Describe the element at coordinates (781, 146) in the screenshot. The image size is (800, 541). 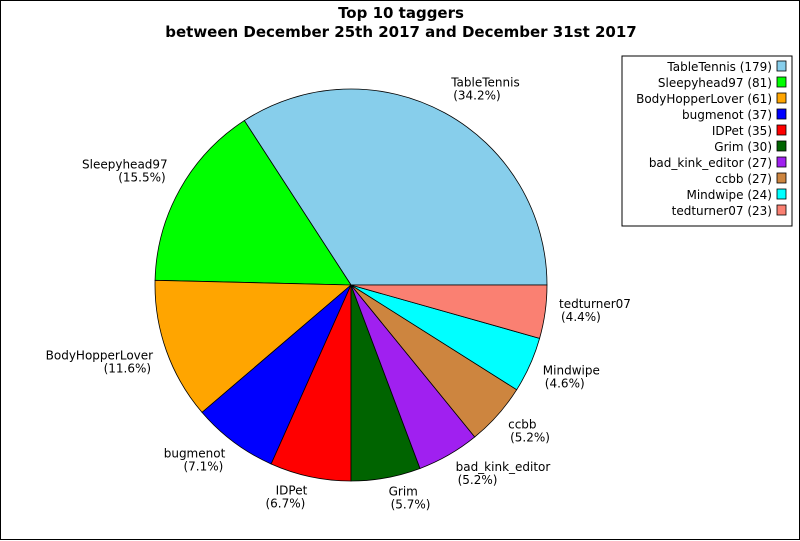
I see `legend-swatch-grim` at that location.